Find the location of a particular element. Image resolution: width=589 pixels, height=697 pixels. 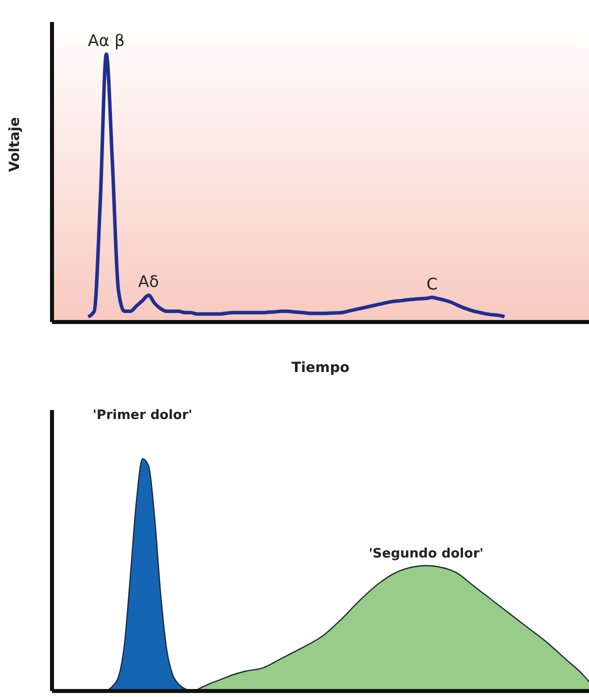

annotation: C is located at coordinates (432, 284).